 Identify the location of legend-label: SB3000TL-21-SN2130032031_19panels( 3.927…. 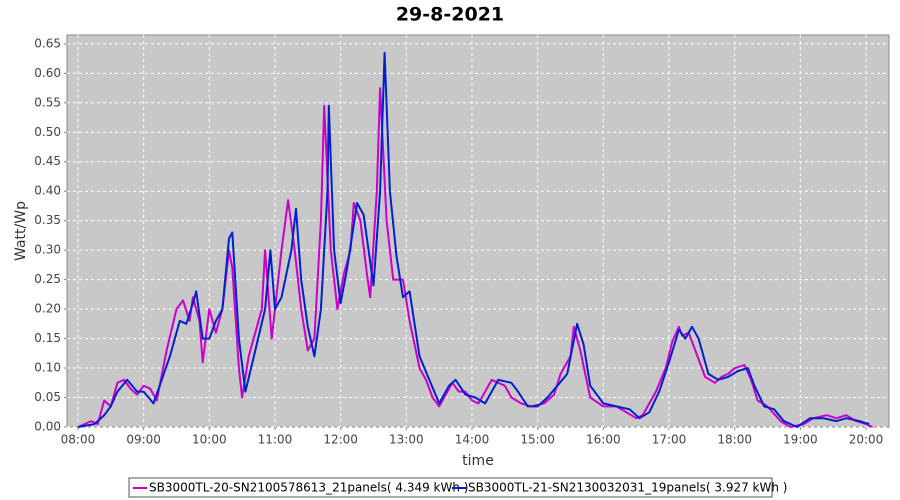
(627, 488).